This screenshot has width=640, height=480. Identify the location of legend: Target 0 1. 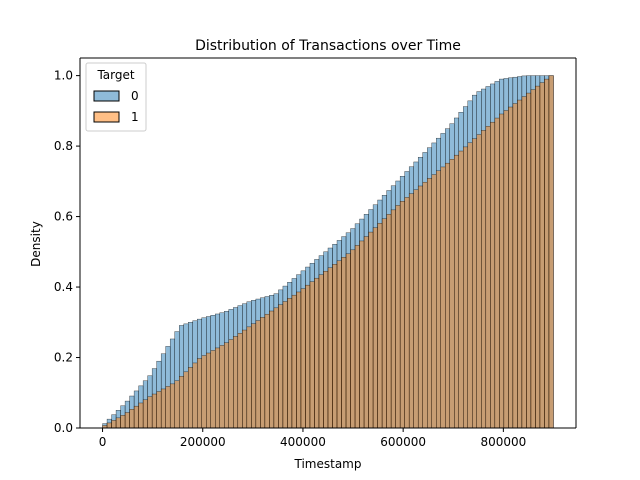
(116, 97).